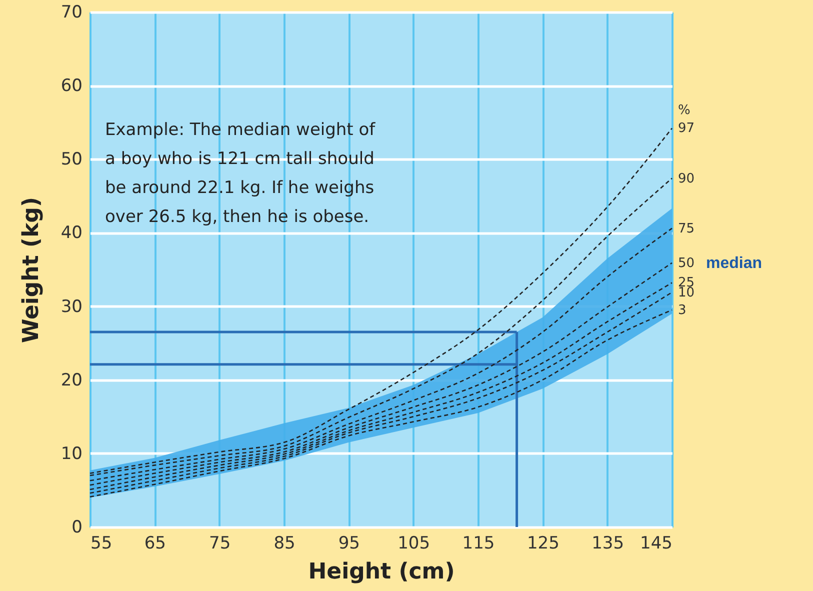 This screenshot has width=813, height=591. I want to click on y-tick-label: 50, so click(71, 160).